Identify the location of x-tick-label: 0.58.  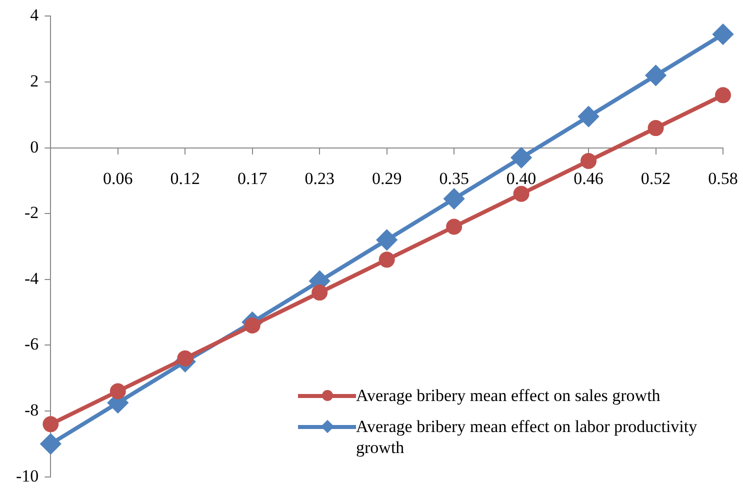
(723, 178).